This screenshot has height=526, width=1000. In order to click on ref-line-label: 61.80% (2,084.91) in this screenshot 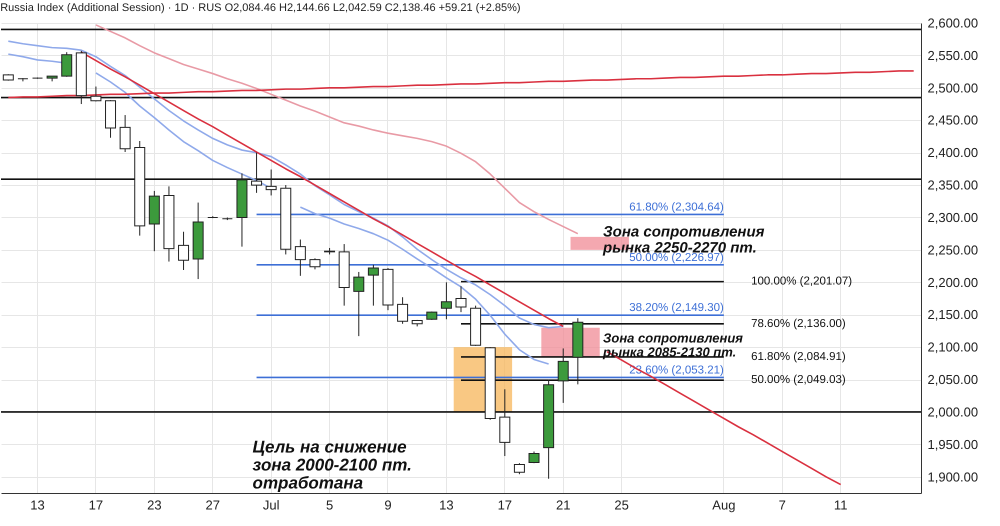, I will do `click(798, 356)`.